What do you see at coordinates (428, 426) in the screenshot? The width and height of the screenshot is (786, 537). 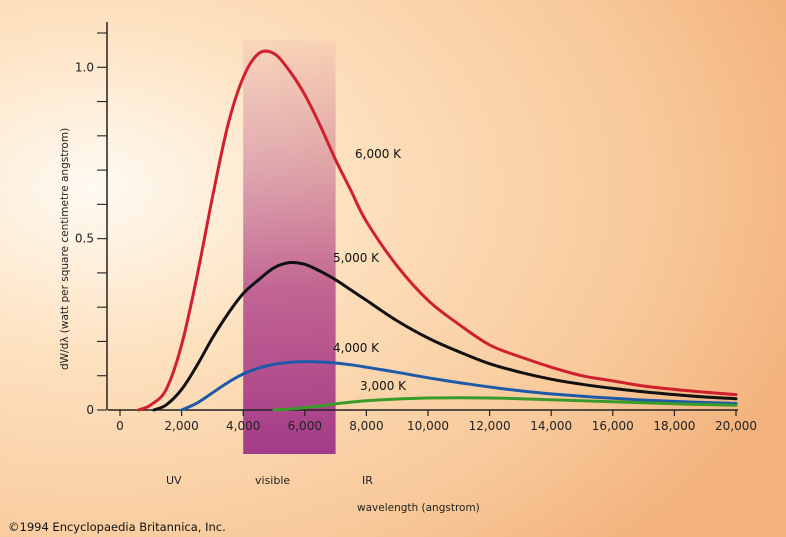 I see `x-tick-label: 10,000` at bounding box center [428, 426].